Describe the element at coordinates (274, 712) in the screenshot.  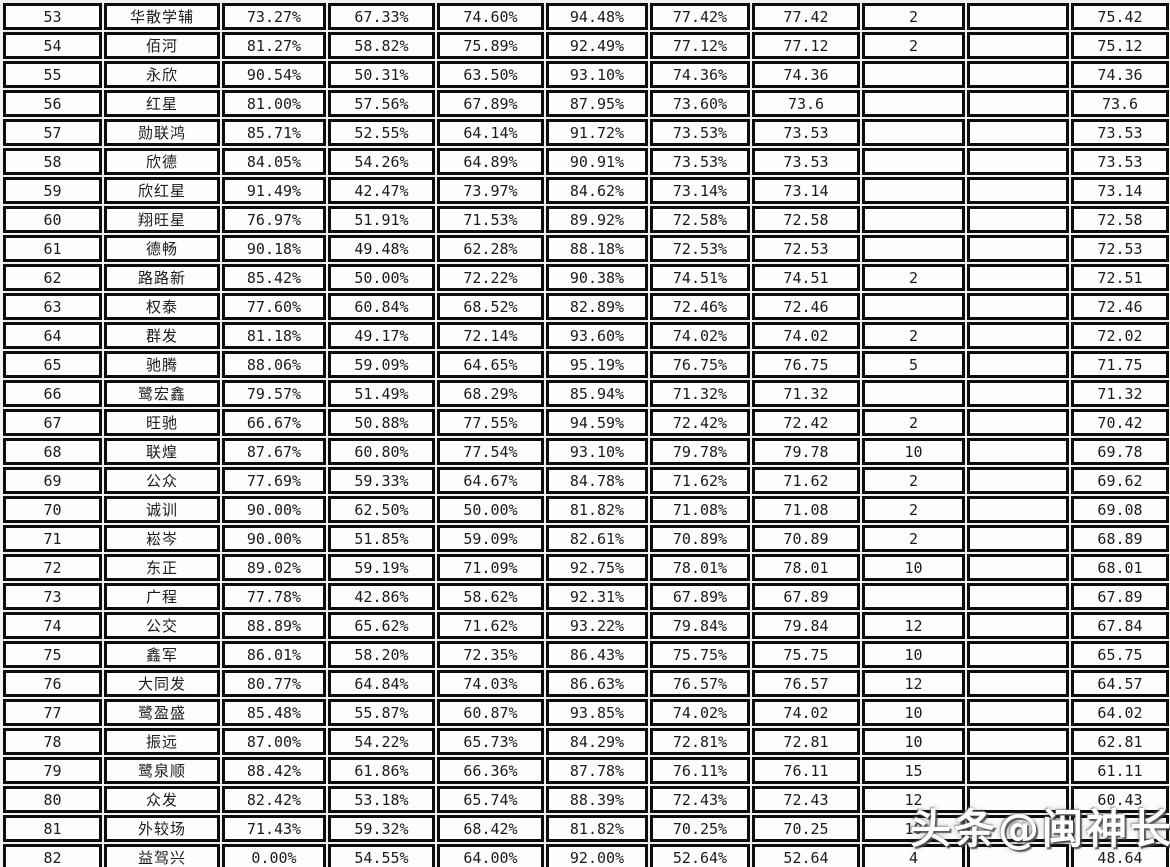
I see `cell-percent-1: 85.48%` at that location.